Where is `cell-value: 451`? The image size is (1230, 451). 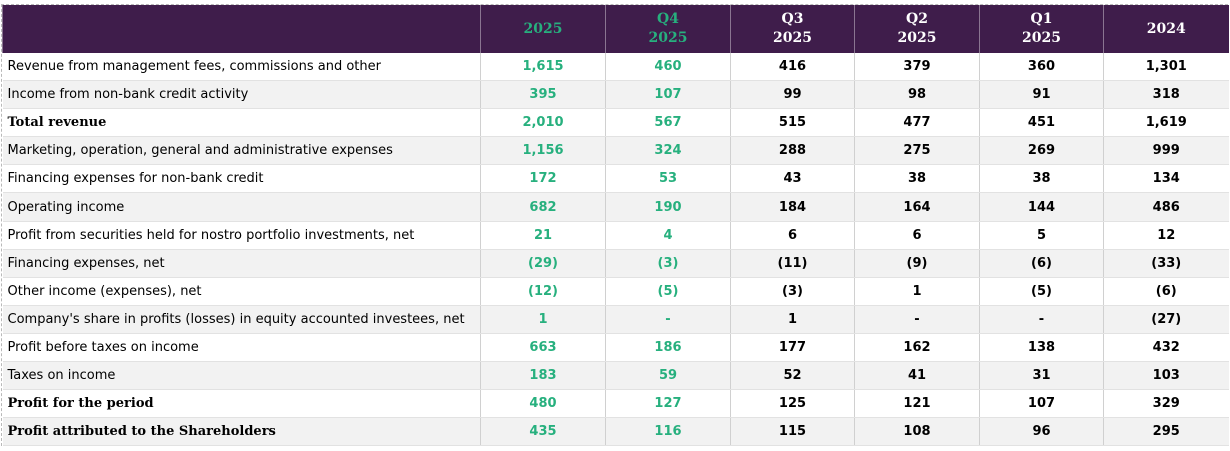
cell-value: 451 is located at coordinates (1041, 123).